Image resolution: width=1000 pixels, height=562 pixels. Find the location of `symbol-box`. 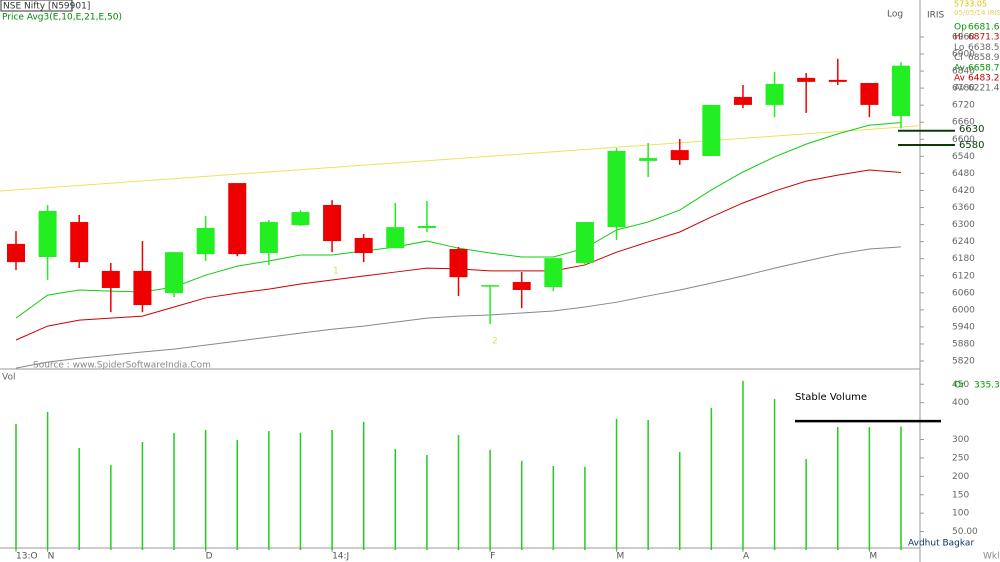

symbol-box is located at coordinates (36, 6).